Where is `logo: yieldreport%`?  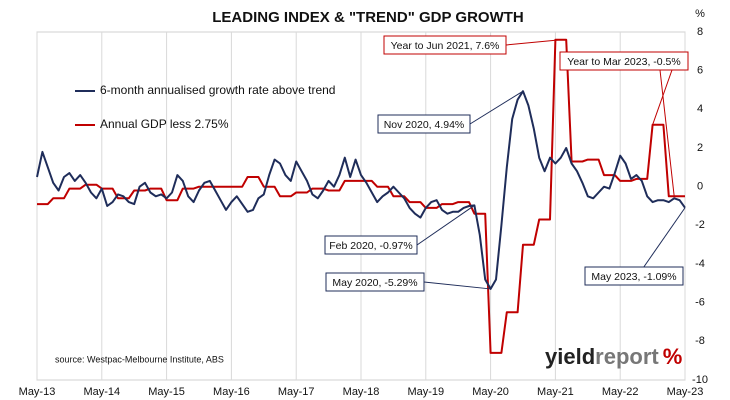 logo: yieldreport% is located at coordinates (613, 356).